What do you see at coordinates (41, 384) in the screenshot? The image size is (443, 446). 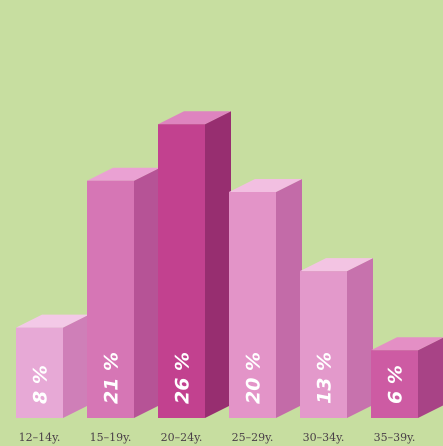 I see `value-label: 8 %` at bounding box center [41, 384].